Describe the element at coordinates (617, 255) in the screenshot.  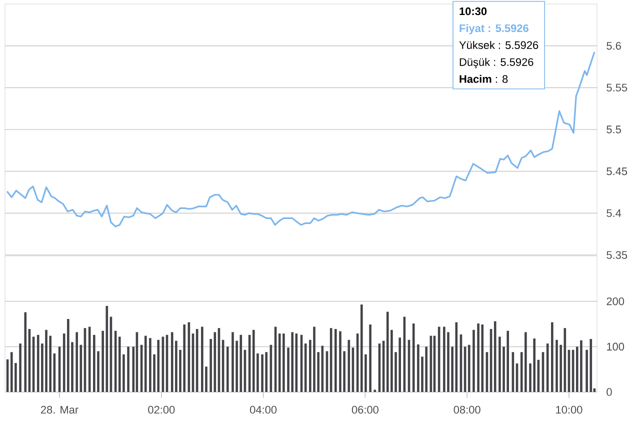
I see `y-tick-label: 5.35` at that location.